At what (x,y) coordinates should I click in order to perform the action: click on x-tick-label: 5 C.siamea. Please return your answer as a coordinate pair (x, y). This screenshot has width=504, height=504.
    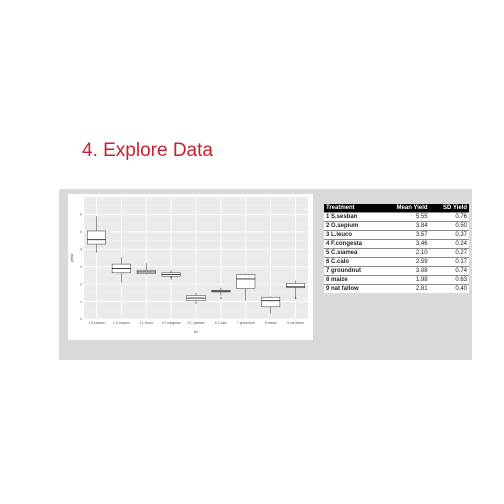
    Looking at the image, I should click on (196, 323).